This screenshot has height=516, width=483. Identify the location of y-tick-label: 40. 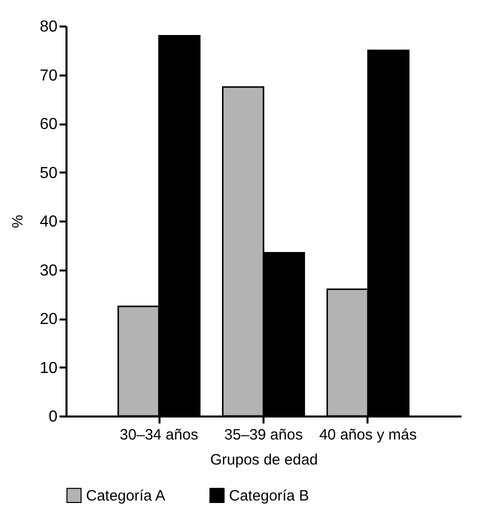
(49, 222).